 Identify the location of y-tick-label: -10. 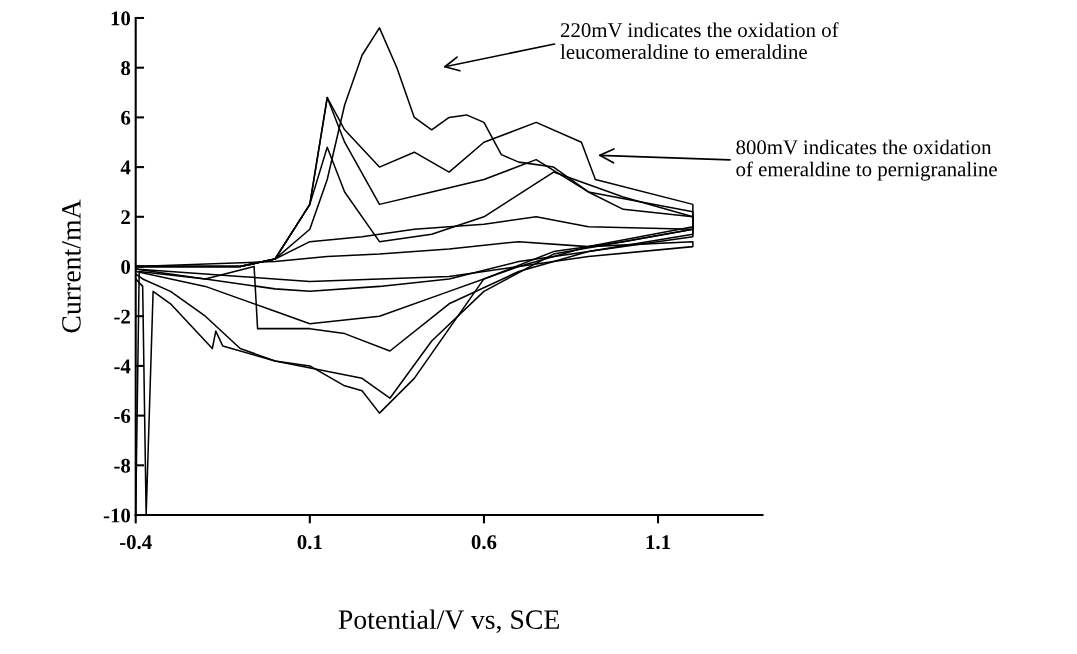
(117, 515).